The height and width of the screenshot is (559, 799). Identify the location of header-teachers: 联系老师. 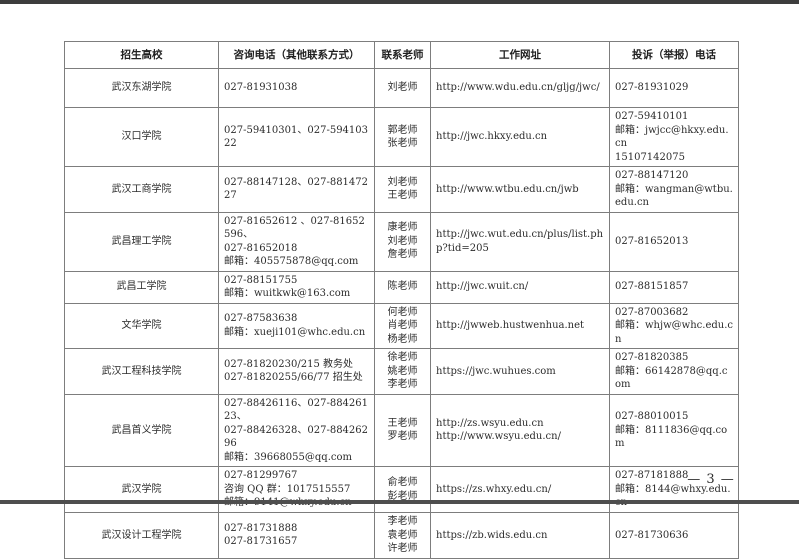
(402, 55).